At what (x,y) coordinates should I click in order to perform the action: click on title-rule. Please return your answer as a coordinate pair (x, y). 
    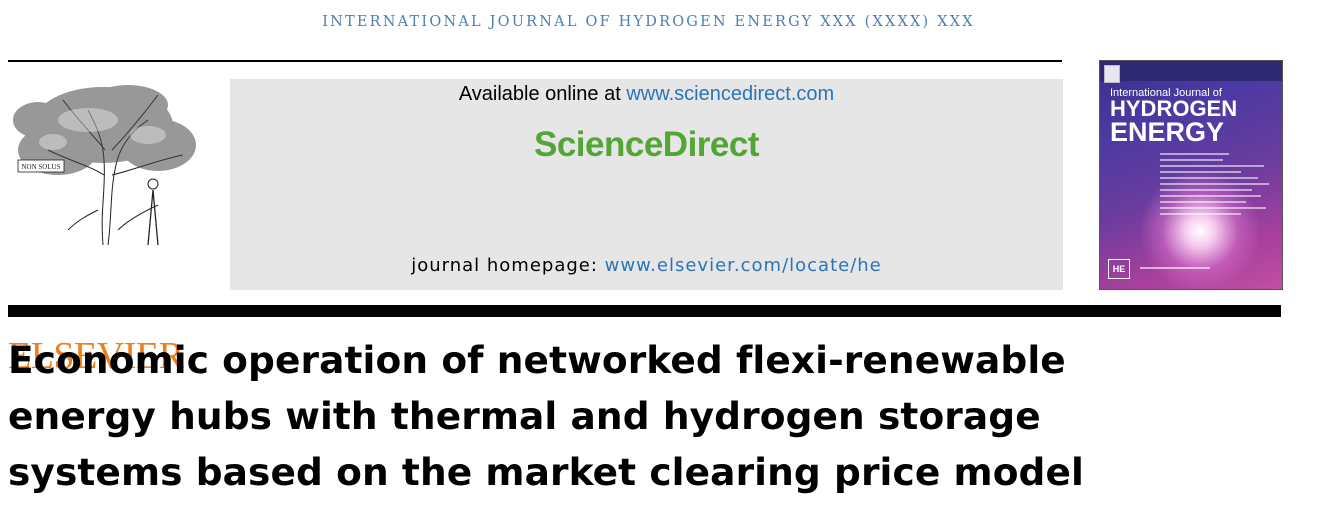
    Looking at the image, I should click on (644, 311).